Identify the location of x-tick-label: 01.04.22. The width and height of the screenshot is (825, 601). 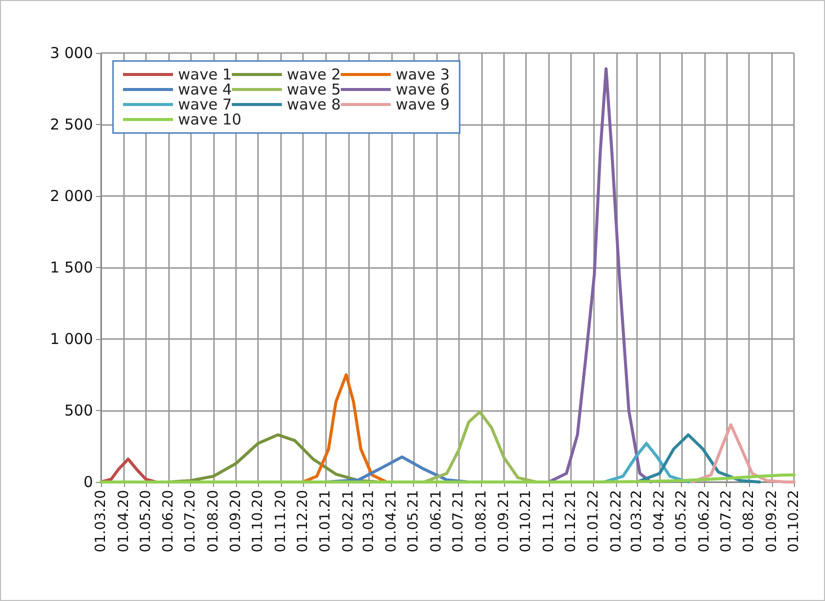
(660, 521).